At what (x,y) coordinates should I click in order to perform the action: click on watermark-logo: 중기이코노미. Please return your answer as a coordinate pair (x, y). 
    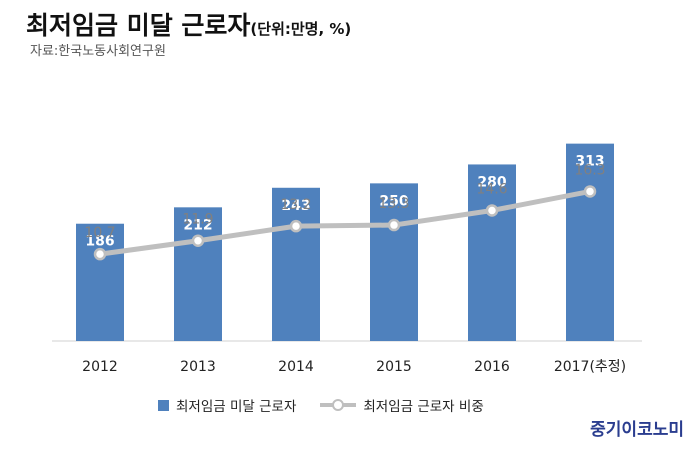
    Looking at the image, I should click on (637, 430).